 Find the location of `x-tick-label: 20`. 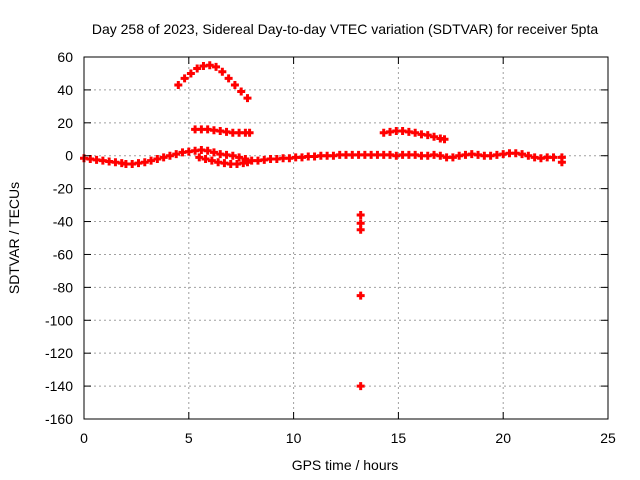

x-tick-label: 20 is located at coordinates (503, 438).